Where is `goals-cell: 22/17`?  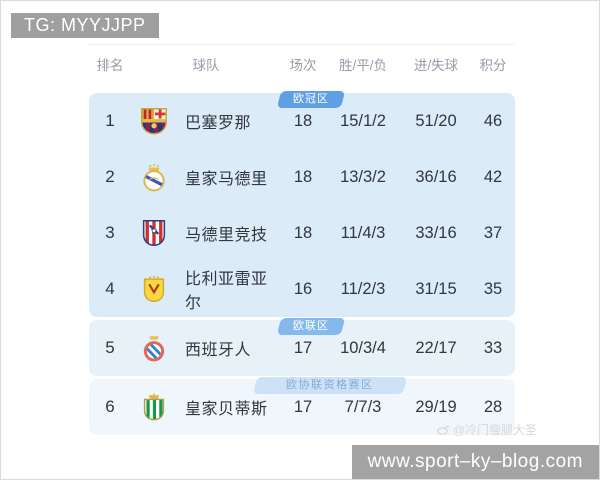
goals-cell: 22/17 is located at coordinates (436, 347).